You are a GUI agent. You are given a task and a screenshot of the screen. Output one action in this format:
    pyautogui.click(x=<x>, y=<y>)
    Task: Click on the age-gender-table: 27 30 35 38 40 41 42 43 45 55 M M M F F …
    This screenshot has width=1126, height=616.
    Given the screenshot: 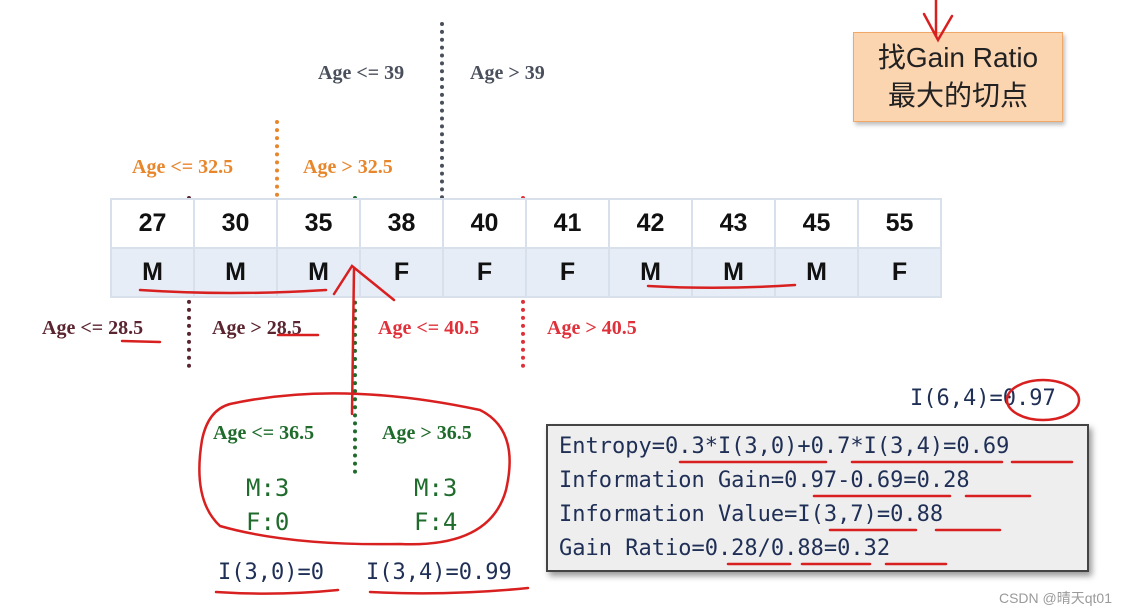 What is the action you would take?
    pyautogui.click(x=526, y=248)
    